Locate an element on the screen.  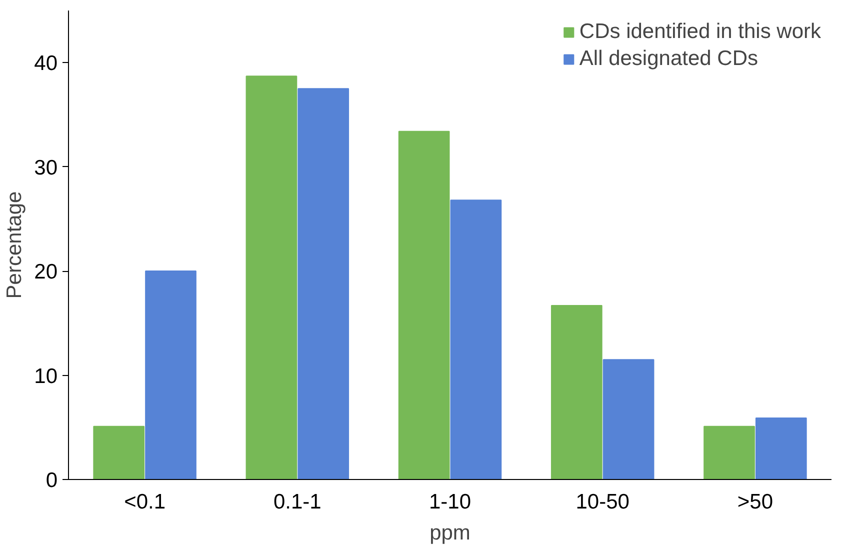
x-axis-title: ppm is located at coordinates (450, 533).